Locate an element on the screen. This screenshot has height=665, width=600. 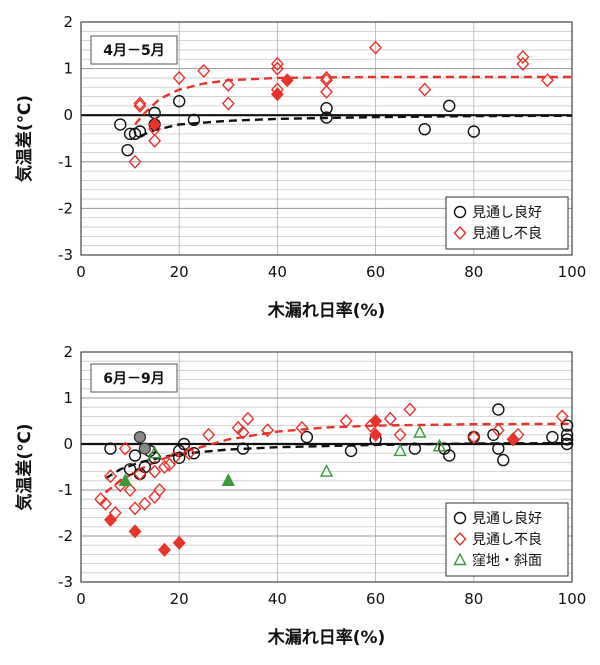
x-tick-label: 60 is located at coordinates (375, 599).